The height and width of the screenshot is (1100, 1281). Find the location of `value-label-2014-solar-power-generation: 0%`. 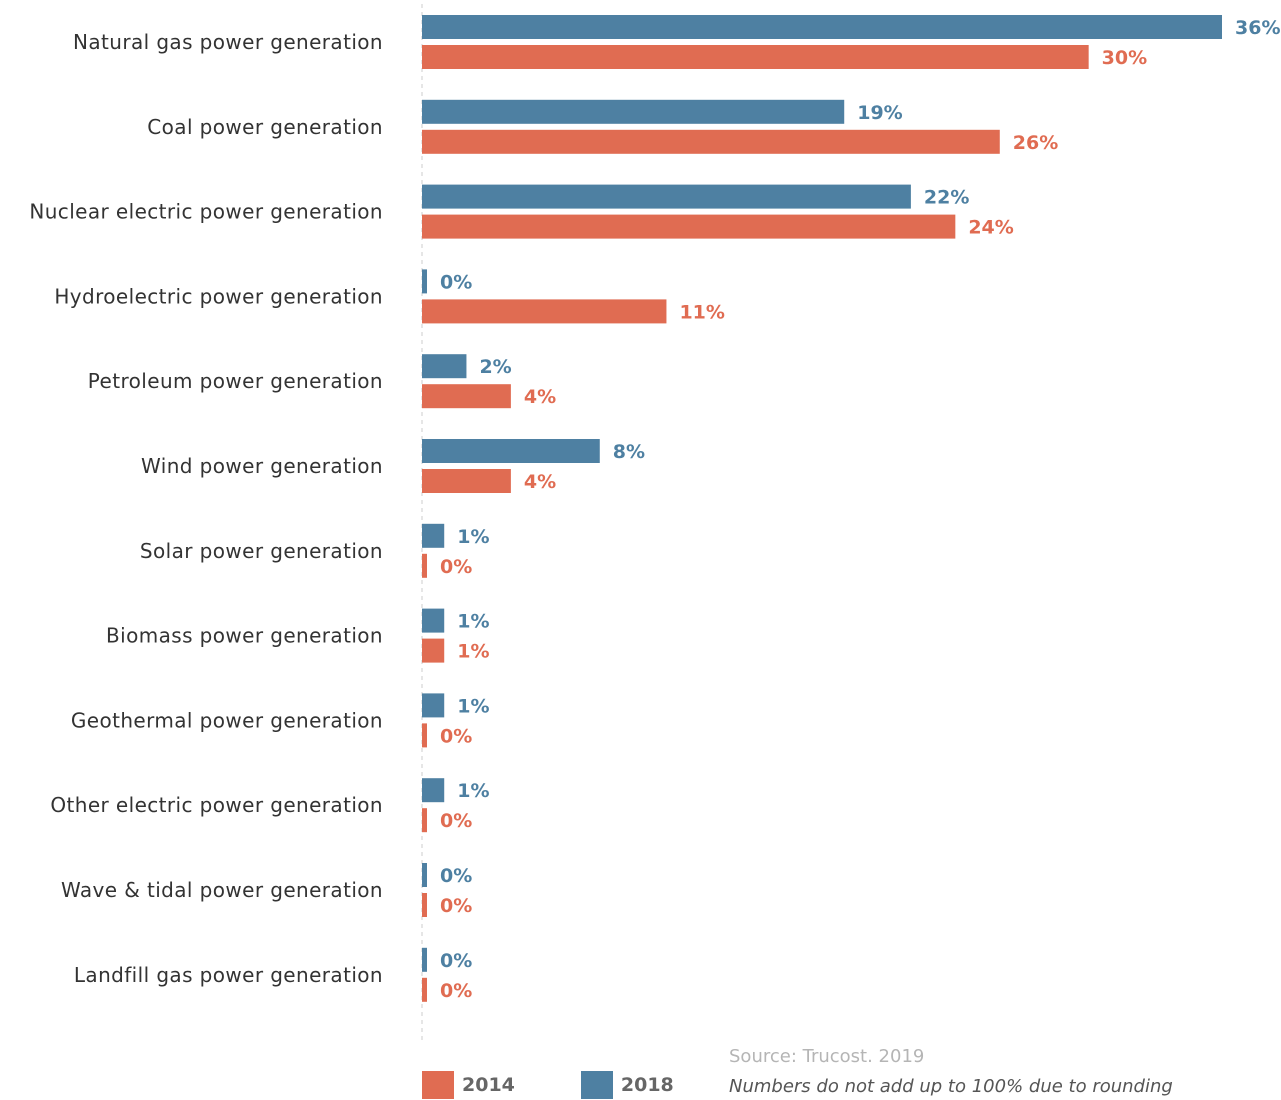

value-label-2014-solar-power-generation: 0% is located at coordinates (456, 567).